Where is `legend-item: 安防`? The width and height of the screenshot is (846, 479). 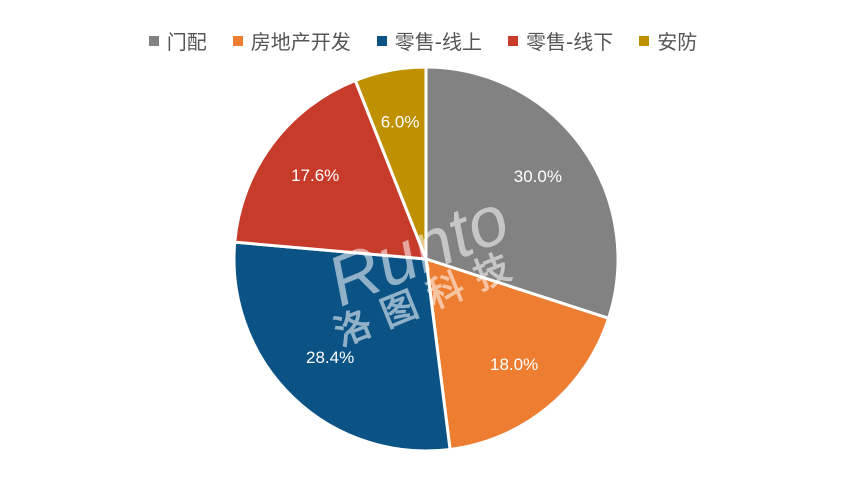 legend-item: 安防 is located at coordinates (668, 40).